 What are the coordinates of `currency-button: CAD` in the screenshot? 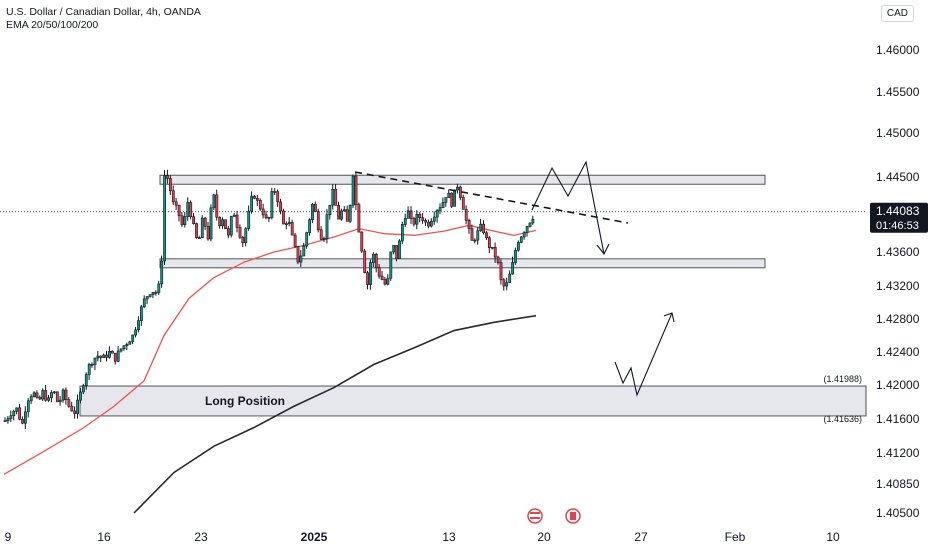 It's located at (897, 13).